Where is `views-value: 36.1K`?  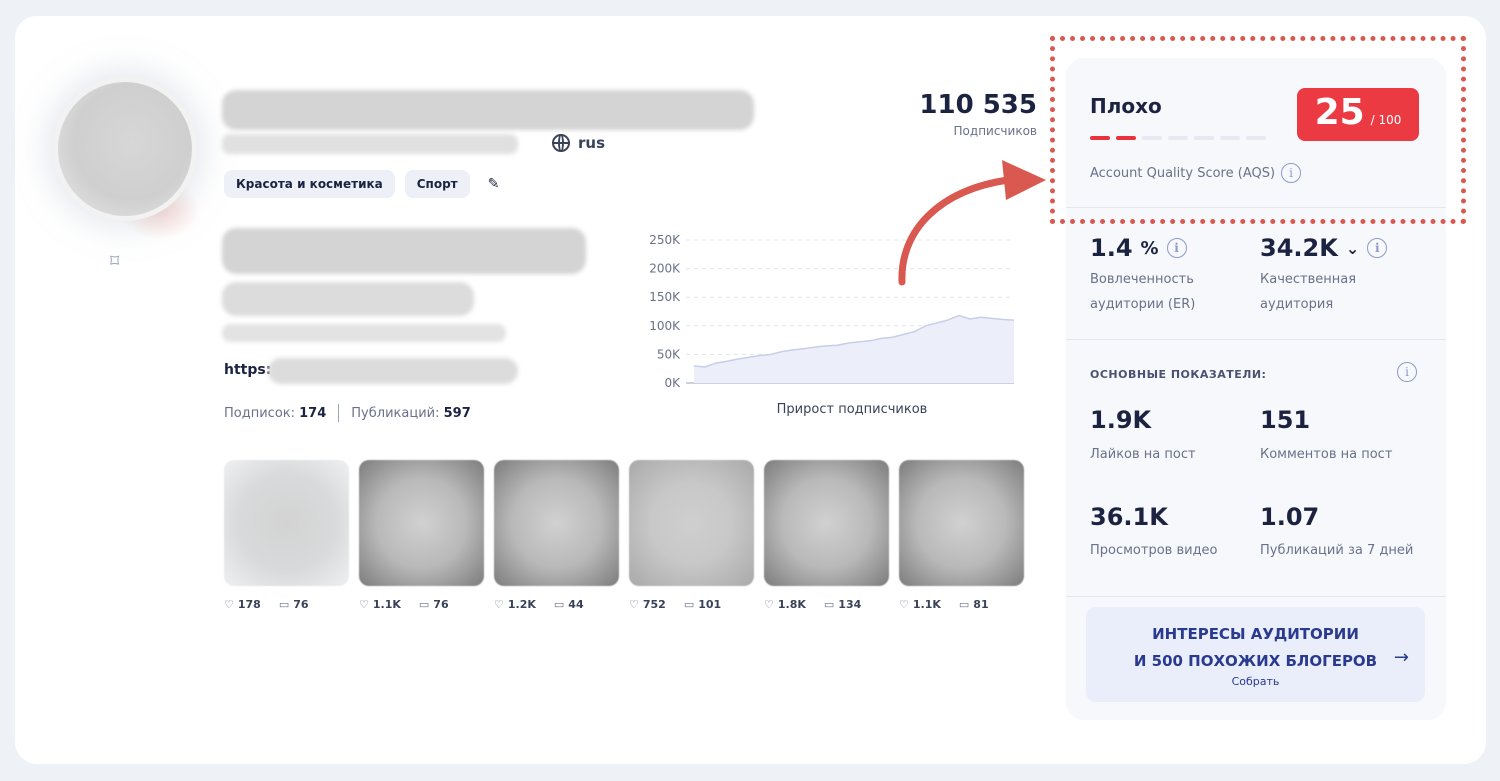
views-value: 36.1K is located at coordinates (1129, 517).